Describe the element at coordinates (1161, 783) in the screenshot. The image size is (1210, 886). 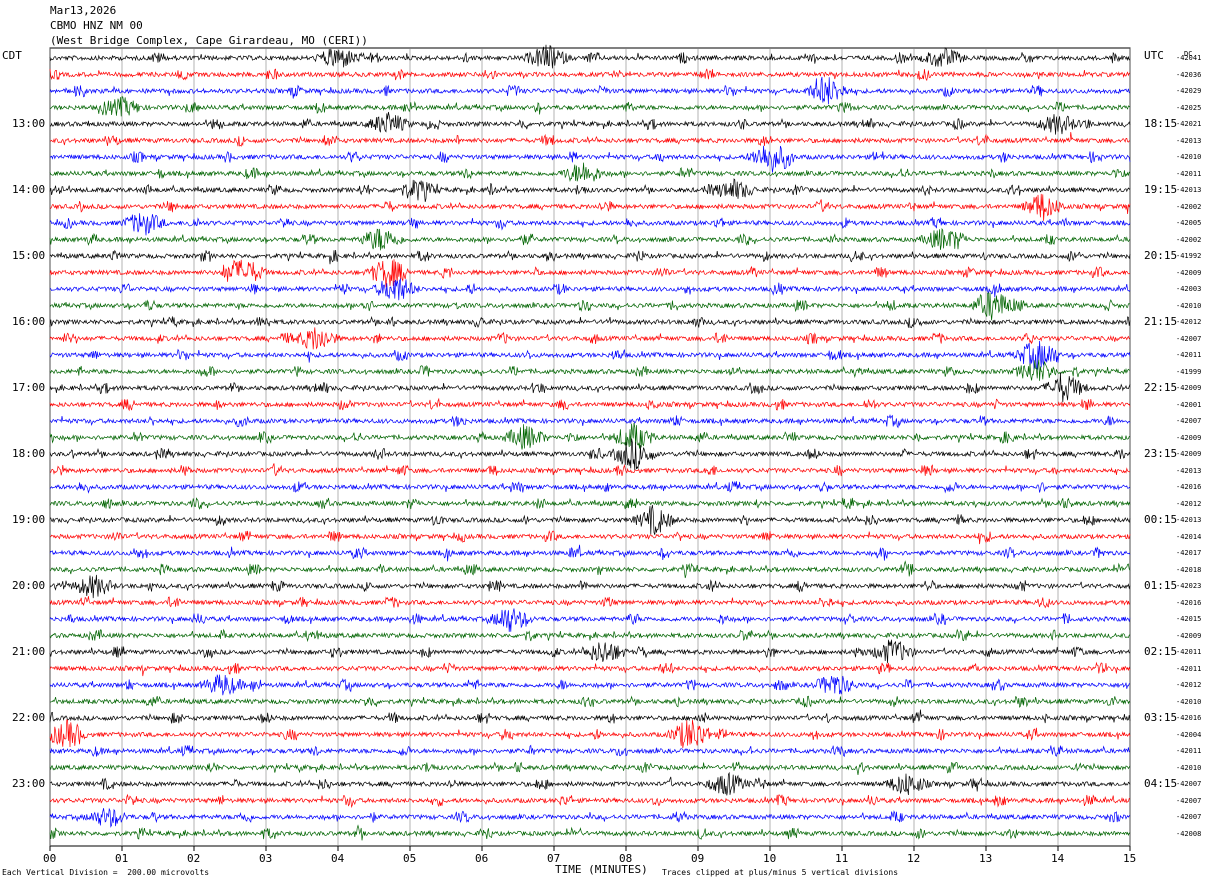
I see `right-time-label: 04:15` at that location.